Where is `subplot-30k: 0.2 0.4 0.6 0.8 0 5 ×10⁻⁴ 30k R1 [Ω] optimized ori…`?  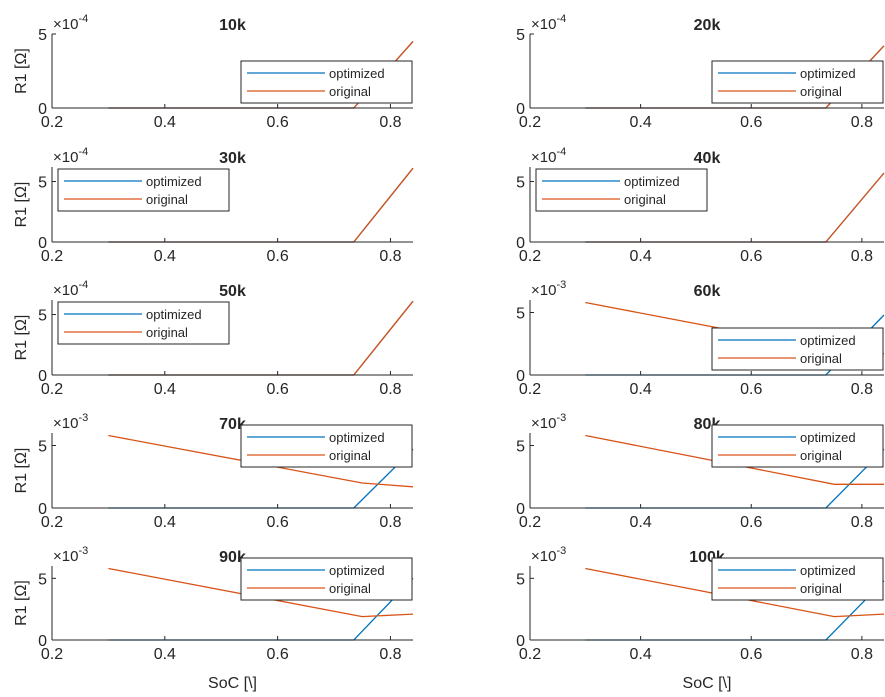
subplot-30k: 0.2 0.4 0.6 0.8 0 5 ×10⁻⁴ 30k R1 [Ω] optimized ori… is located at coordinates (213, 205).